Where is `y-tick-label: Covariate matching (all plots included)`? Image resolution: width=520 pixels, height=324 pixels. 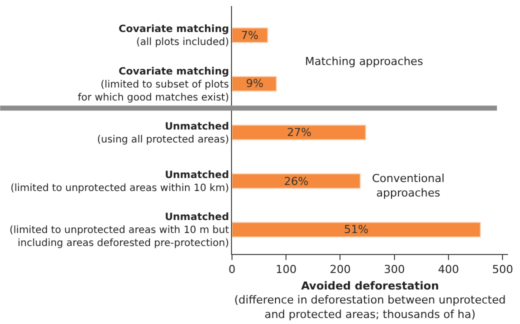
y-tick-label: Covariate matching (all plots included) is located at coordinates (174, 36).